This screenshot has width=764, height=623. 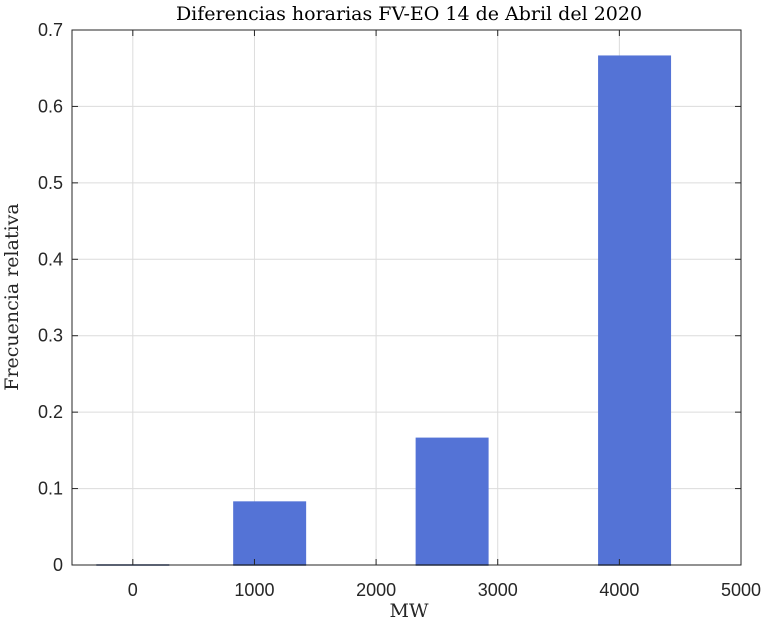 I want to click on y-tick-labels: 0 0.1 0.2 0.3 0.4 0.5 0.6 0.7, so click(x=50, y=297).